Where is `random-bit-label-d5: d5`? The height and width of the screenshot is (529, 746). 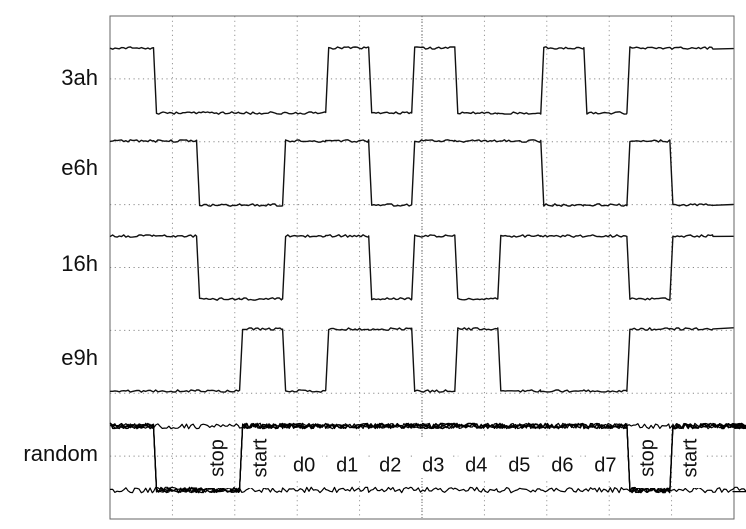
random-bit-label-d5: d5 is located at coordinates (519, 465).